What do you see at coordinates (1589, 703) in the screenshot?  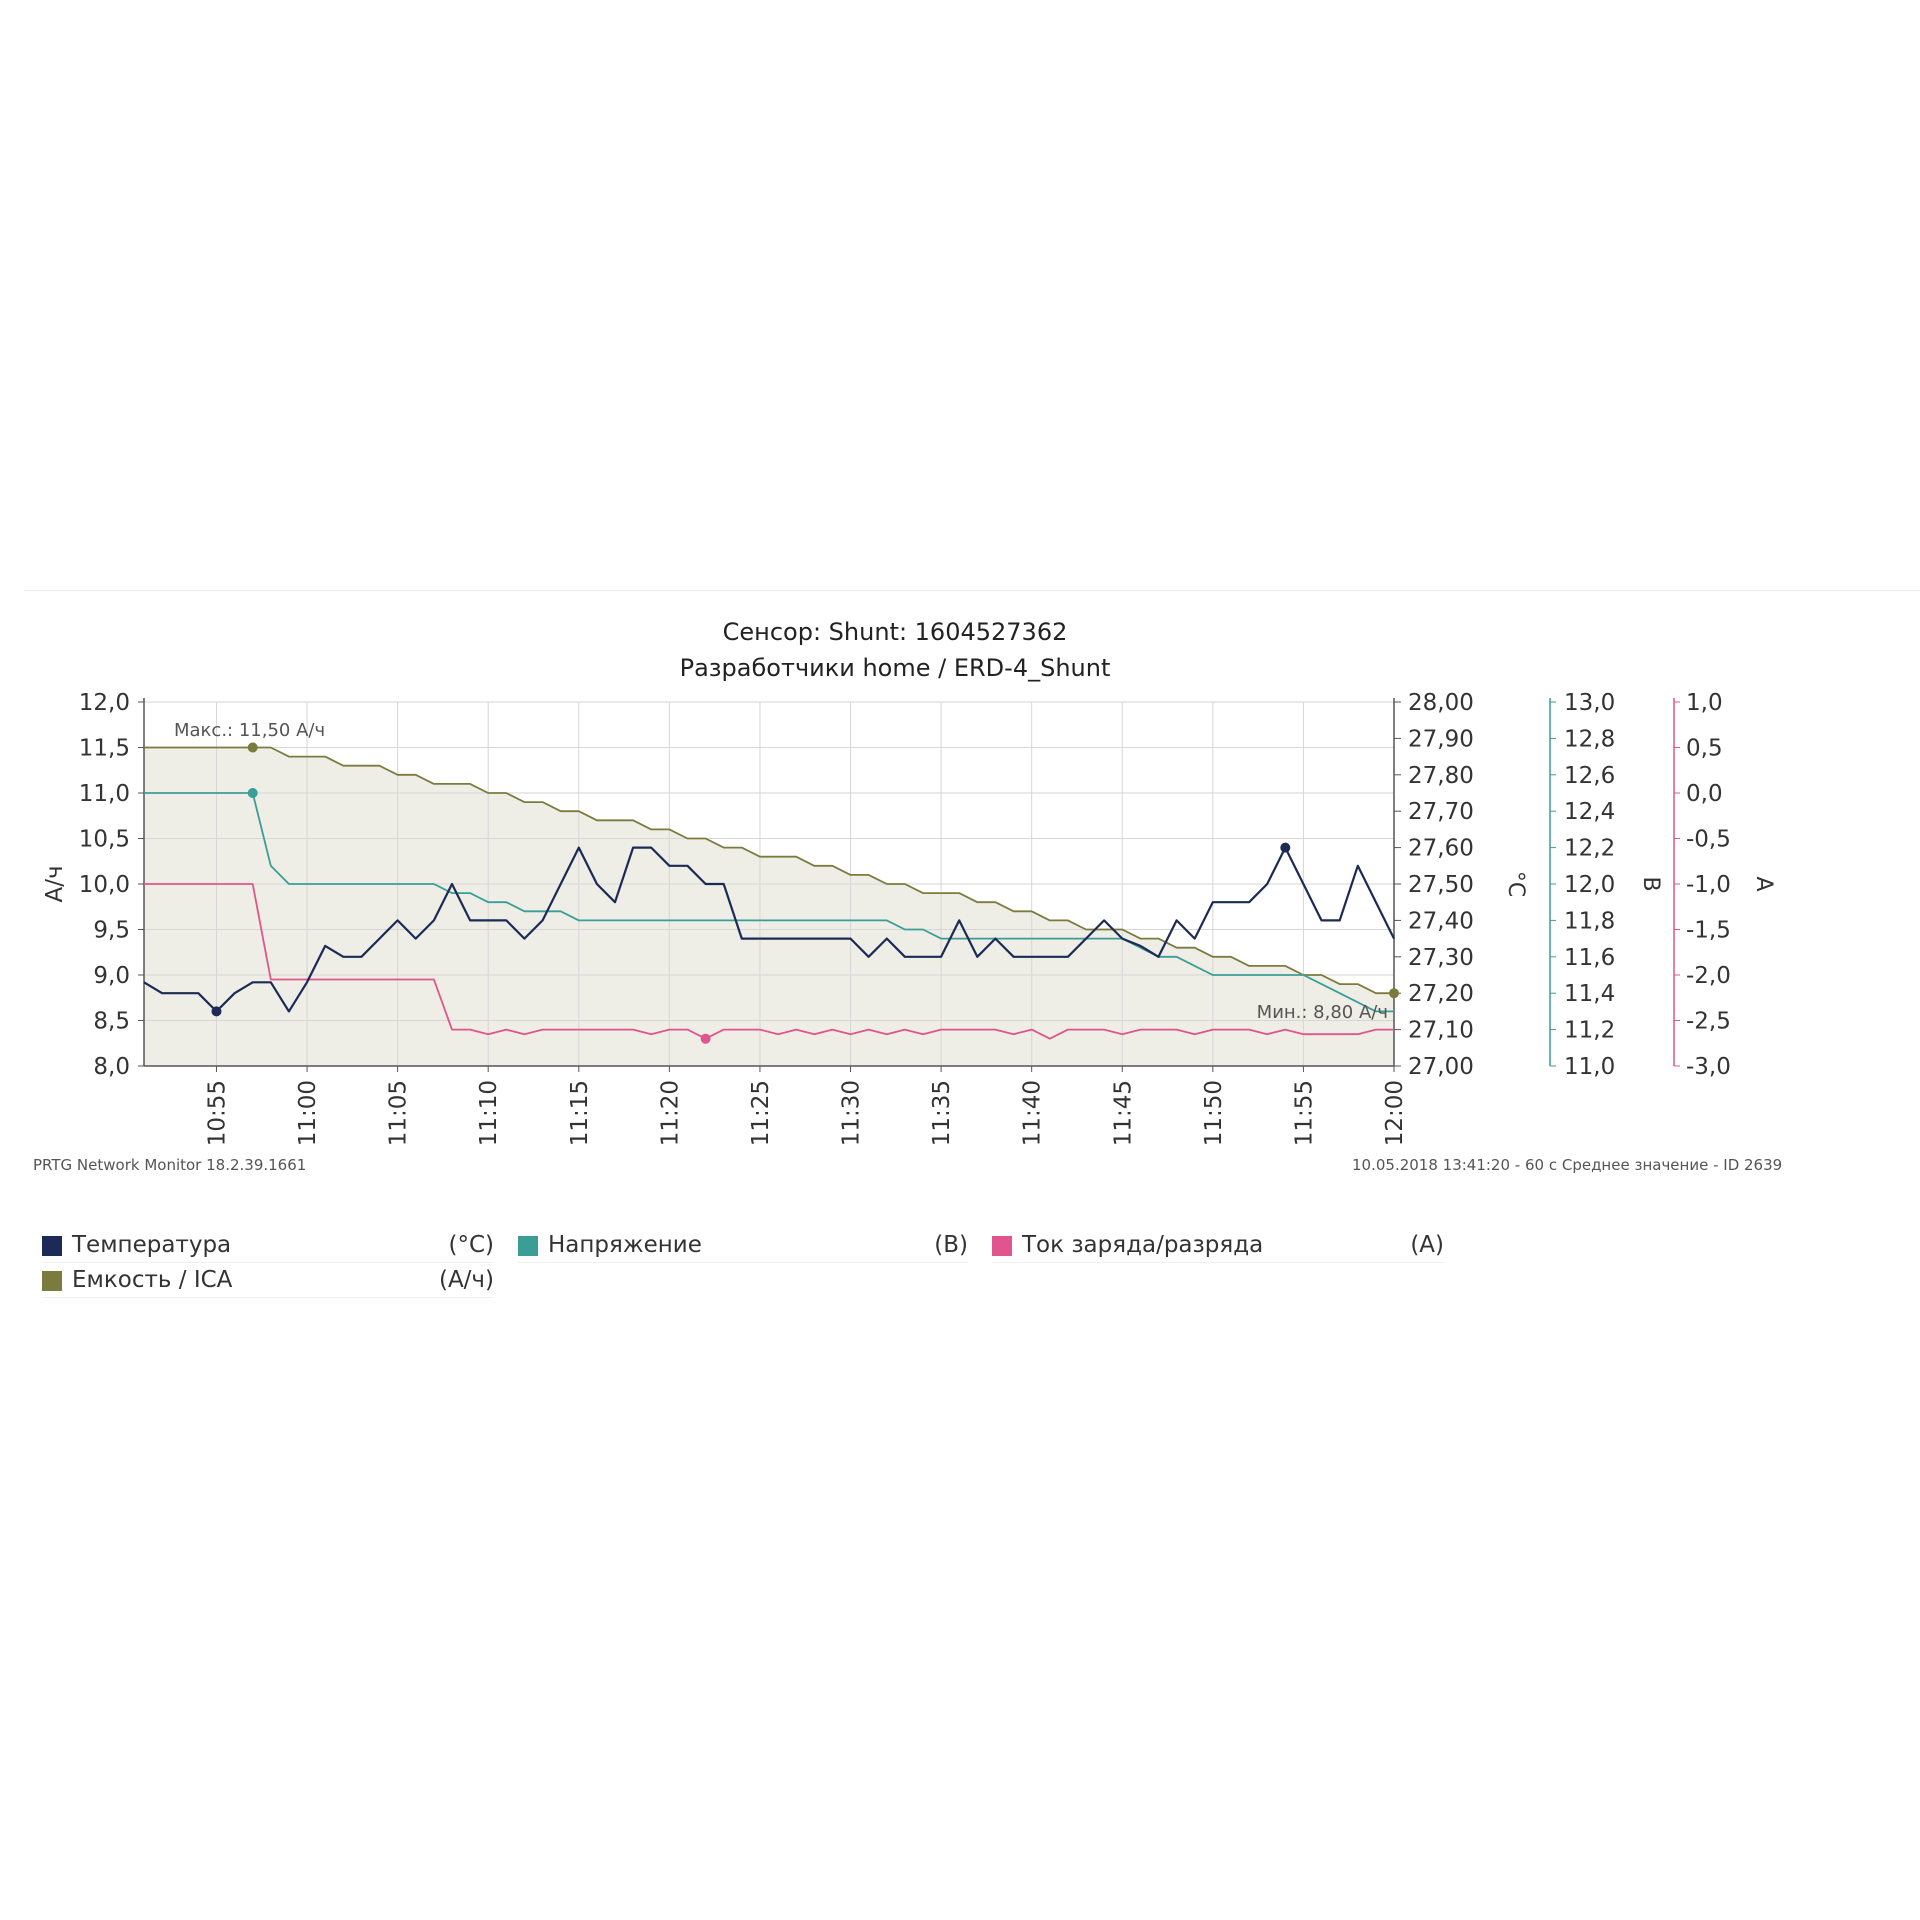 I see `voltage-tick-label: 13,0` at bounding box center [1589, 703].